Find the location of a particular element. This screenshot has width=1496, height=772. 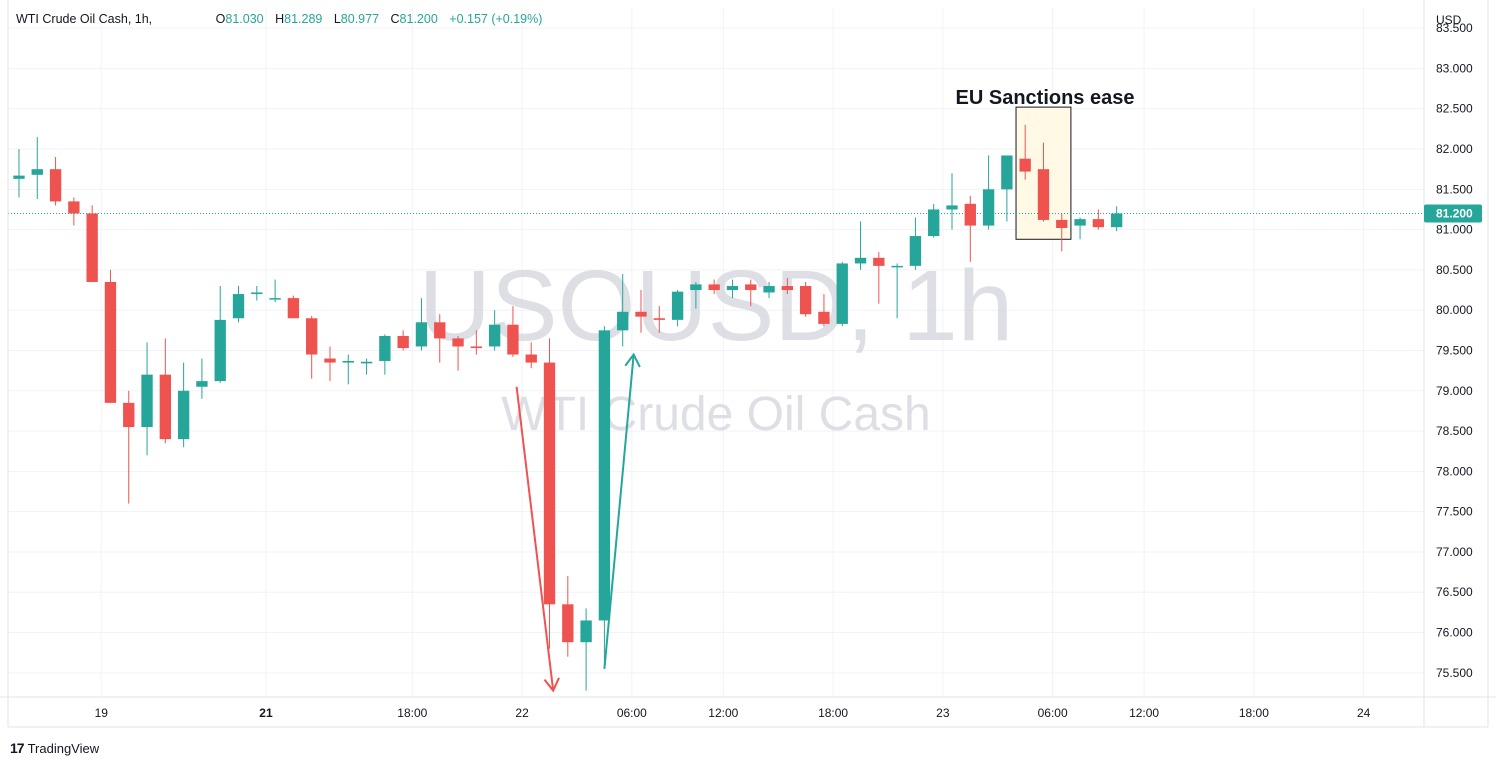

last-price-label: 81.200 is located at coordinates (1454, 213).